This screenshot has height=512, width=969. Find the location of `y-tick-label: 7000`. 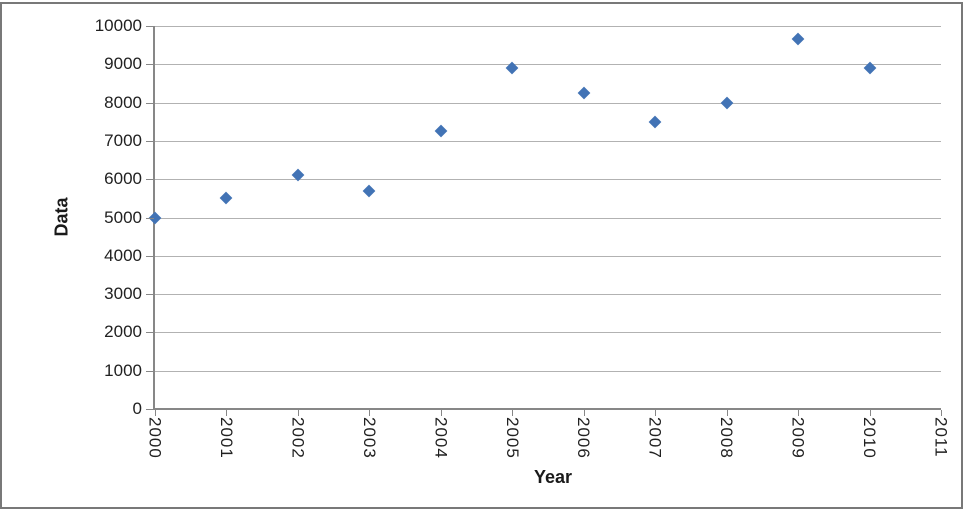

y-tick-label: 7000 is located at coordinates (123, 140).